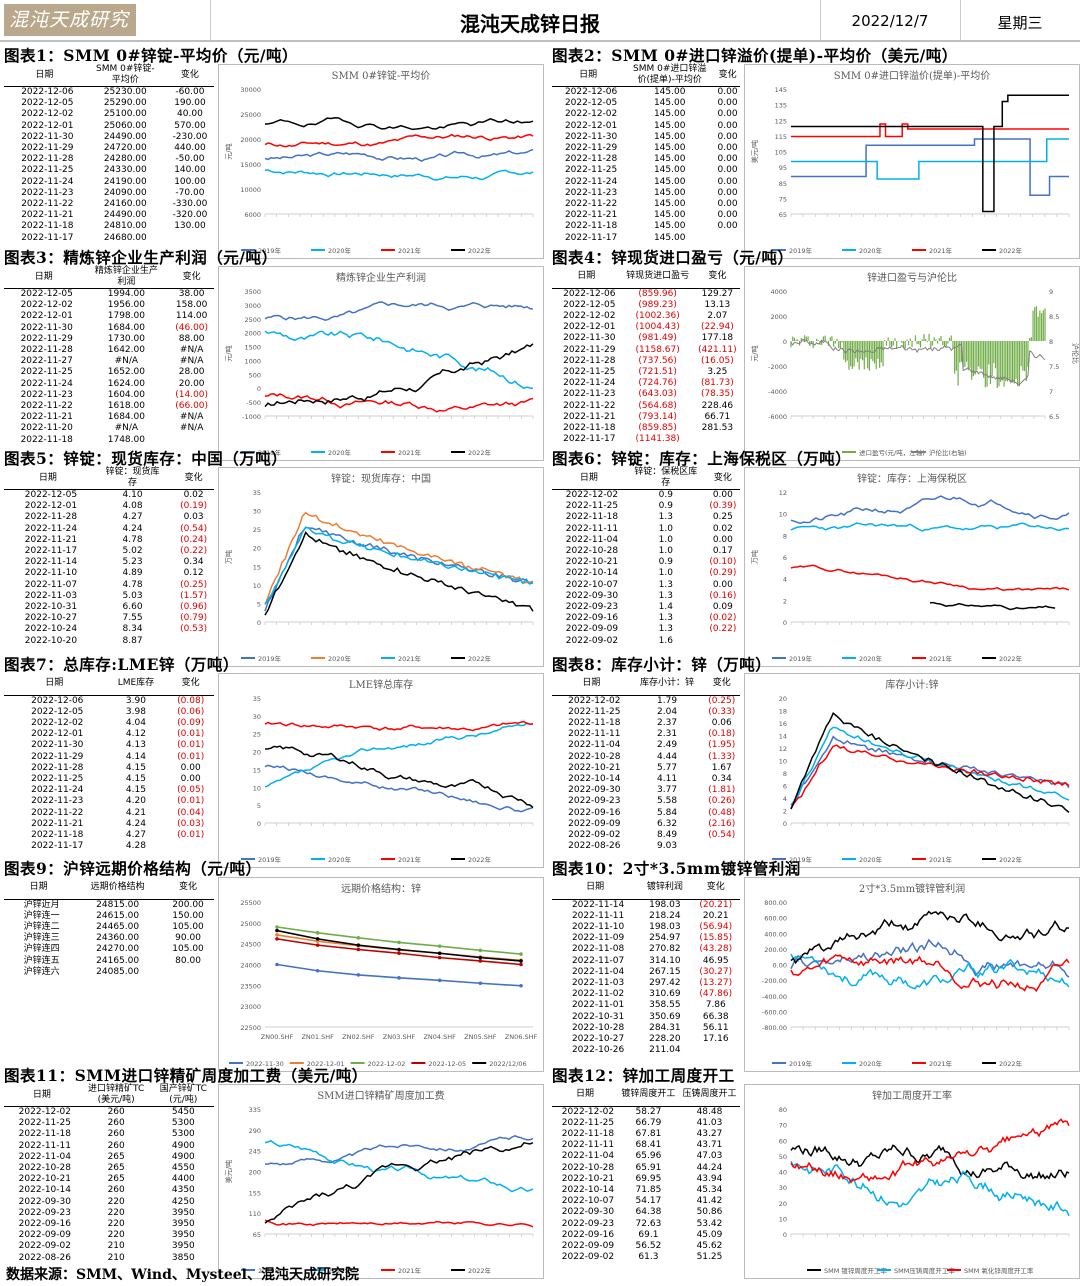 Image resolution: width=1080 pixels, height=1286 pixels. What do you see at coordinates (109, 734) in the screenshot?
I see `table-row: 2022-12-01 4.12 (0.01)` at bounding box center [109, 734].